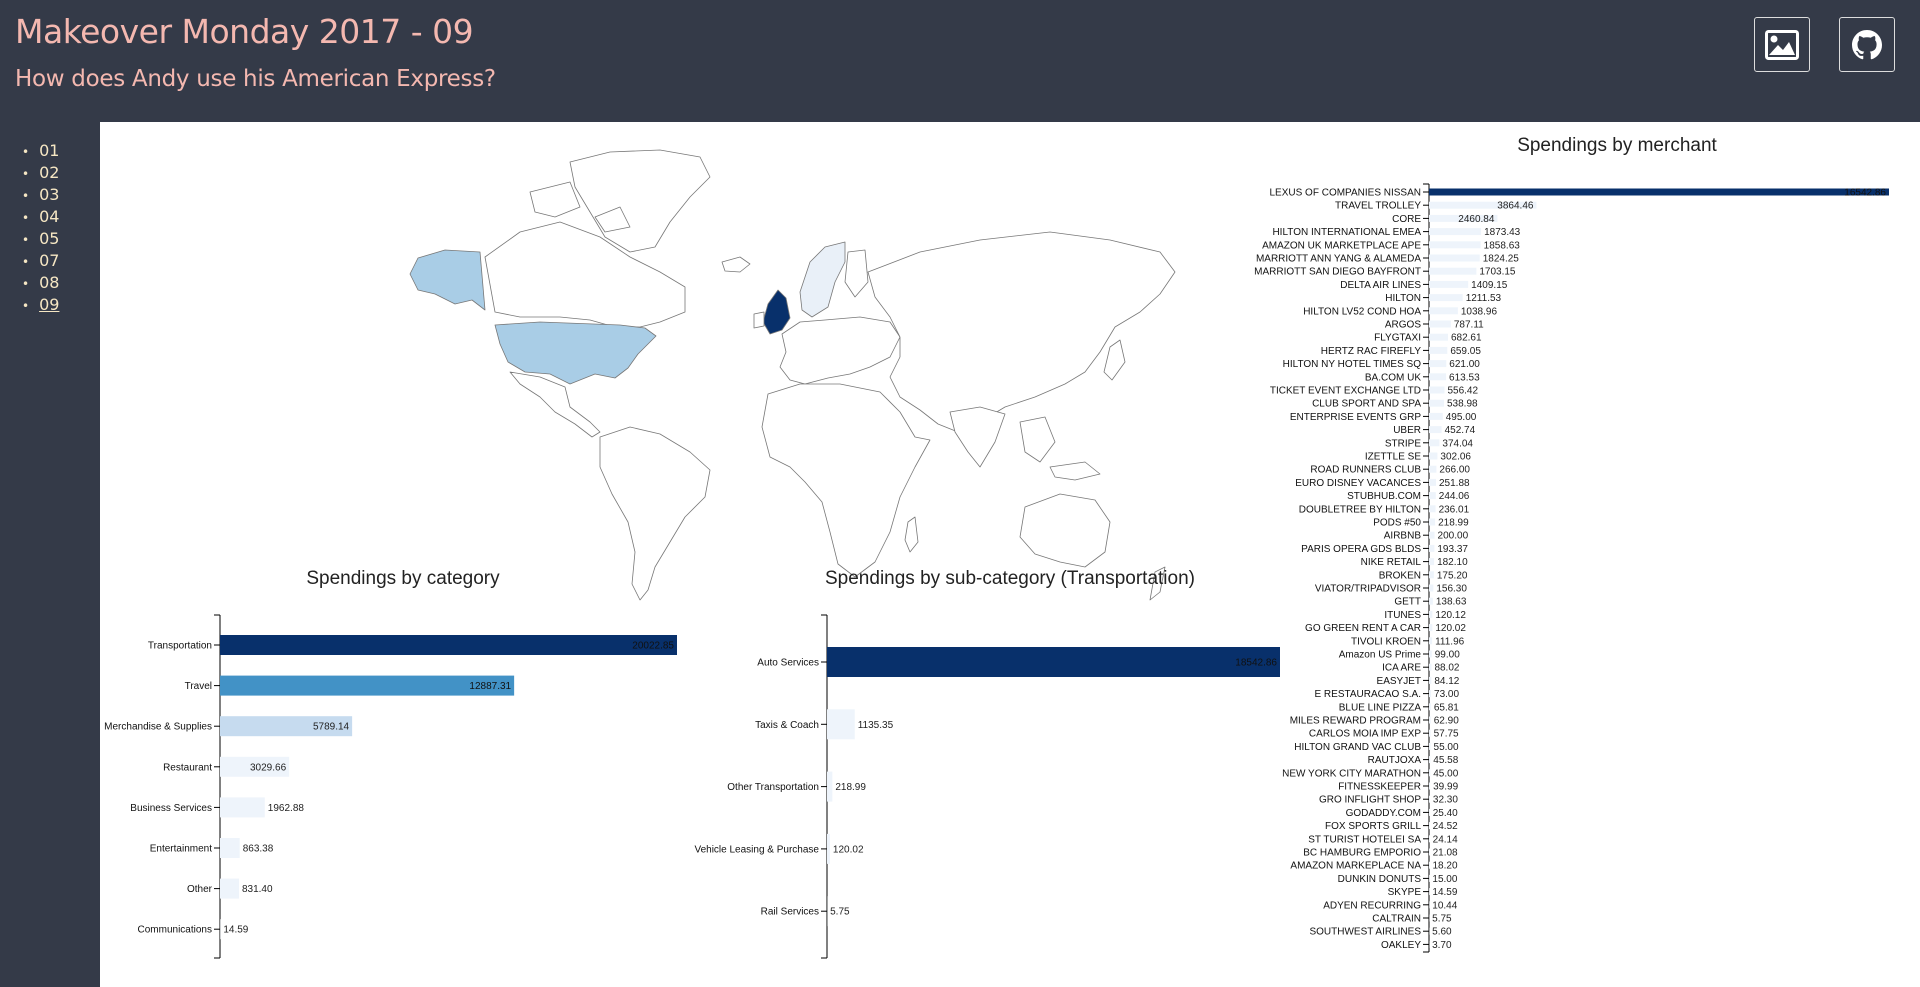  What do you see at coordinates (555, 404) in the screenshot?
I see `map-country-mexico` at bounding box center [555, 404].